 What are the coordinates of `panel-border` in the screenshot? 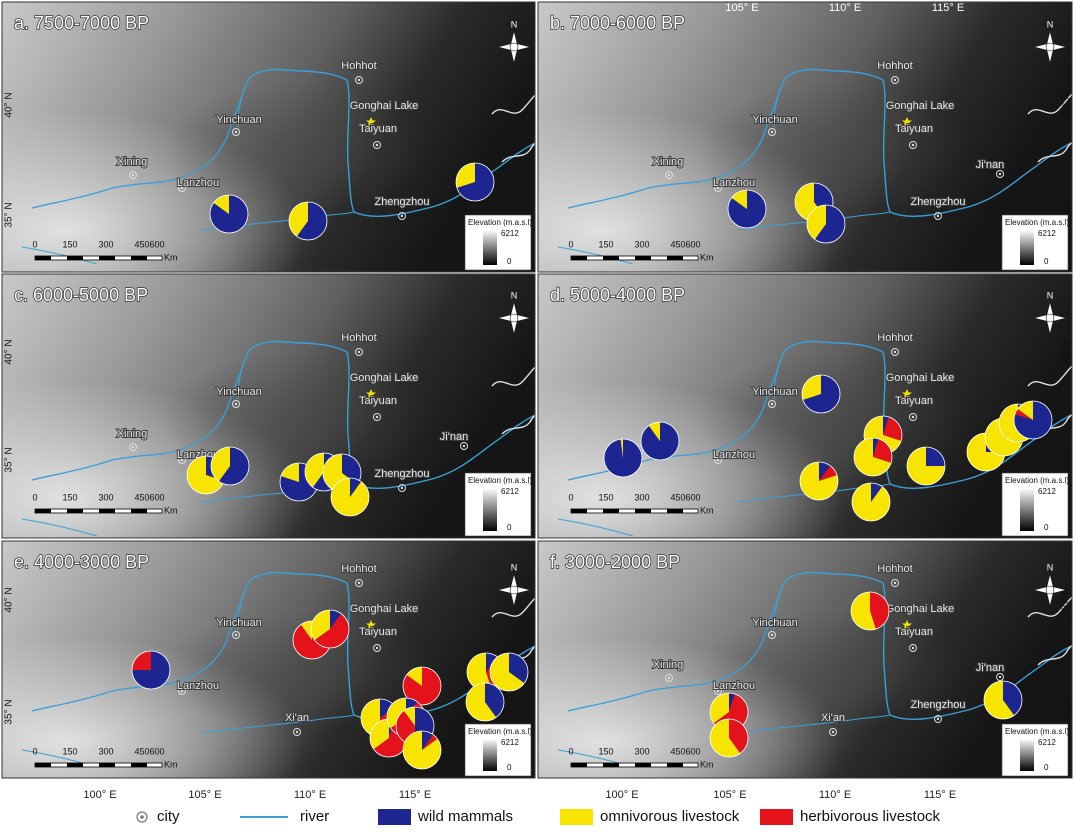 It's located at (268, 659).